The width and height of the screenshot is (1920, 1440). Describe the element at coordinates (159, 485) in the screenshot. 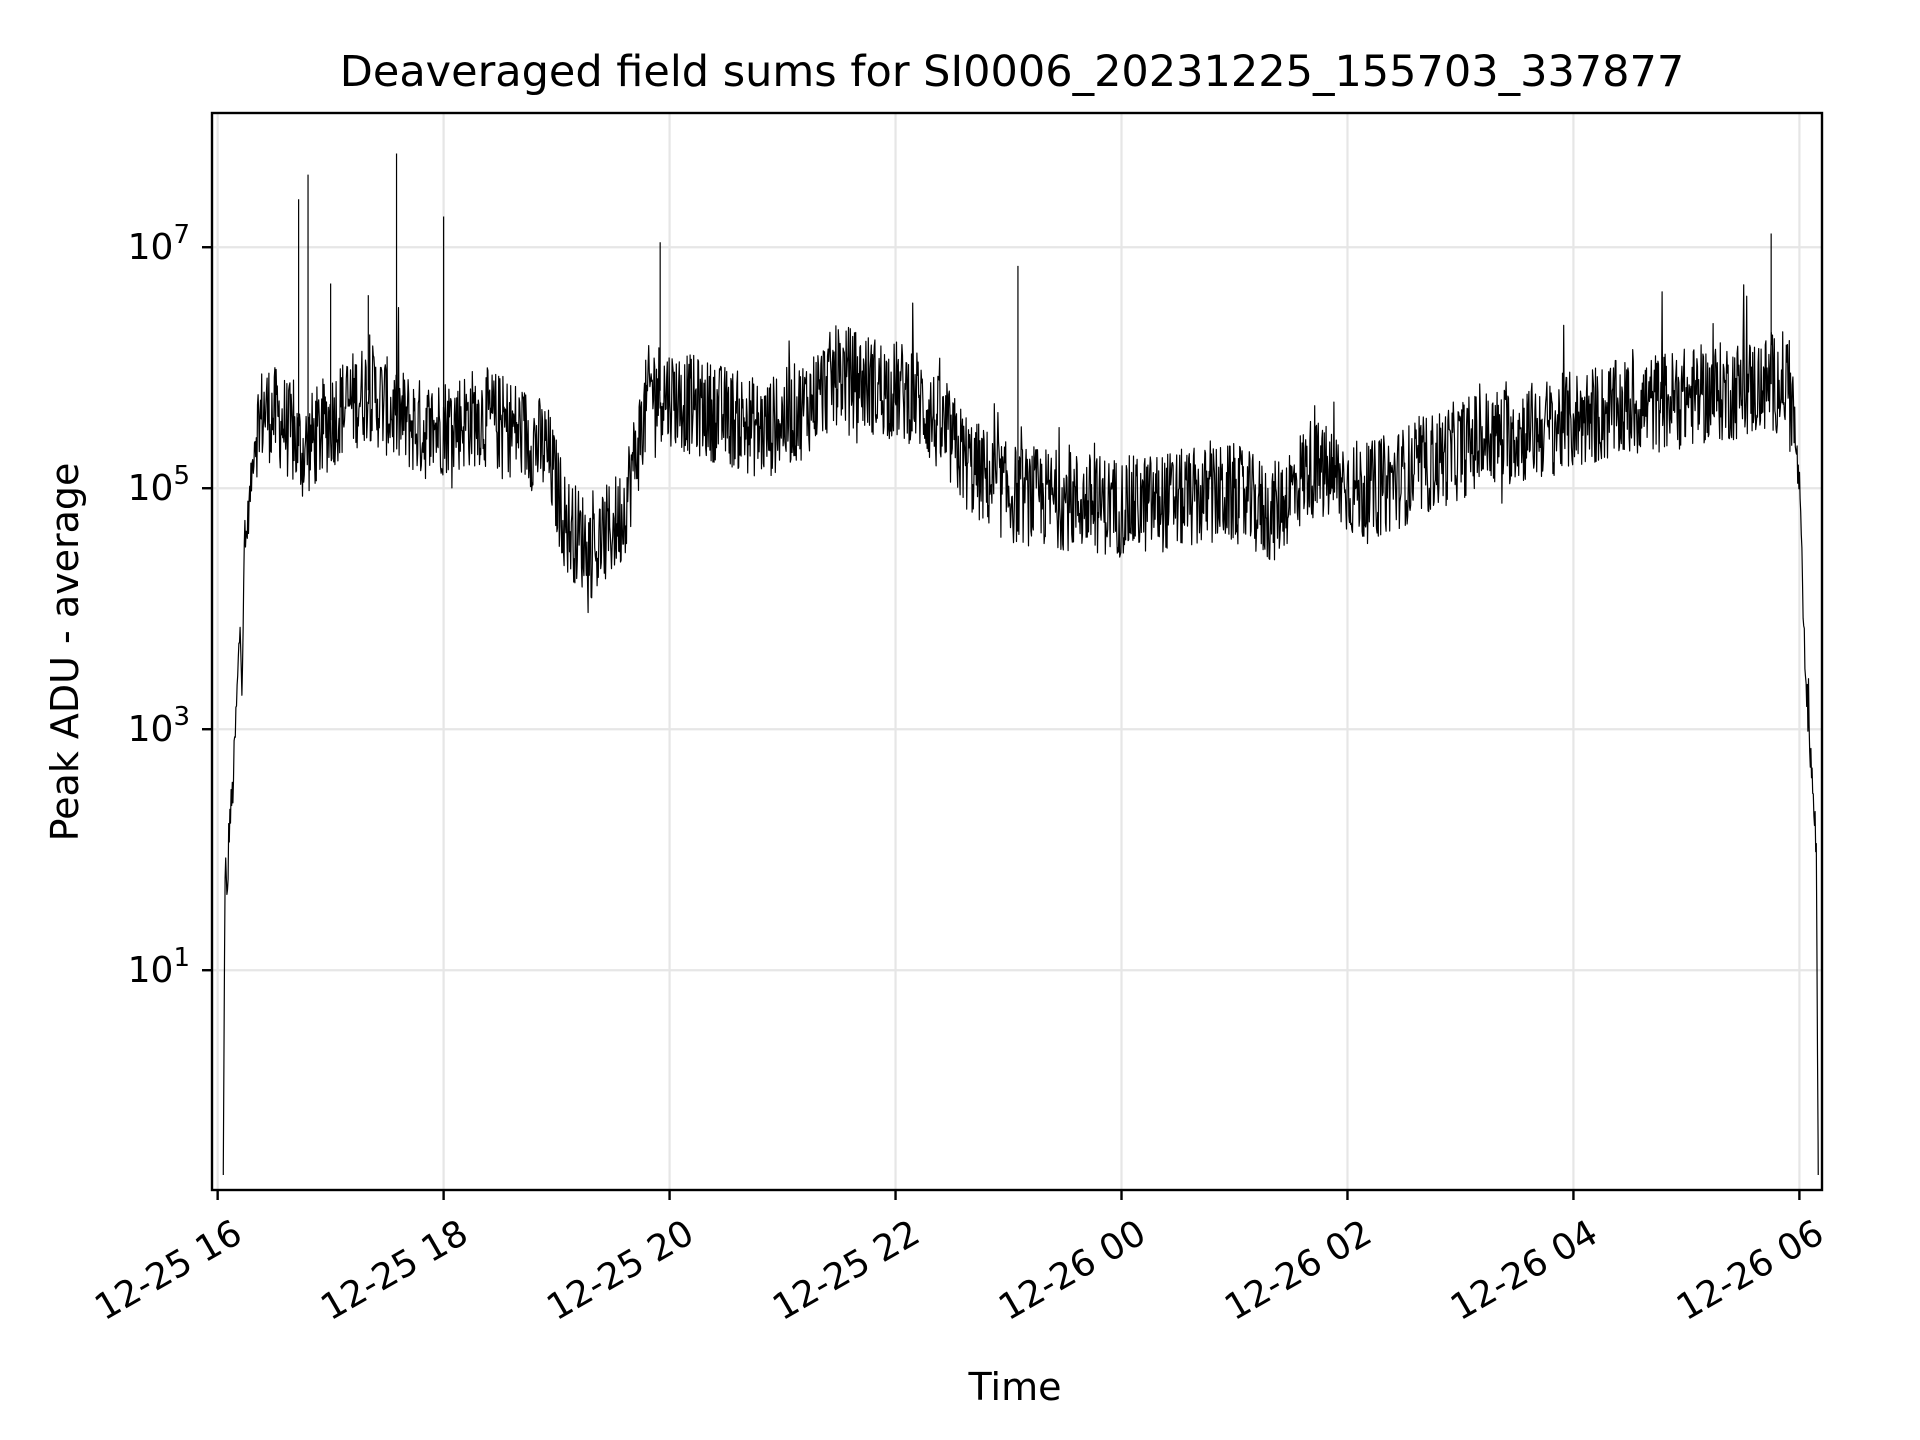

I see `y-tick-label: 10⁵` at that location.